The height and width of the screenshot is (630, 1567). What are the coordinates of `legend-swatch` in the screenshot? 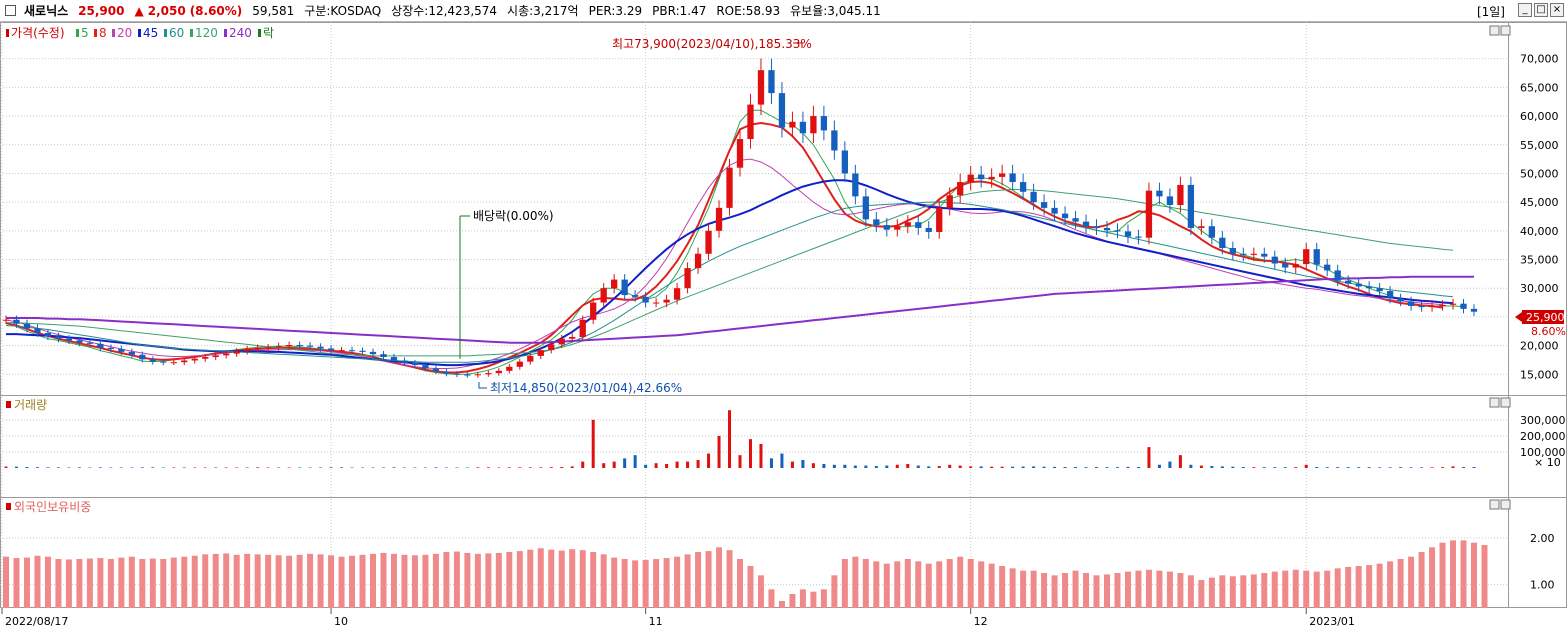 It's located at (95, 33).